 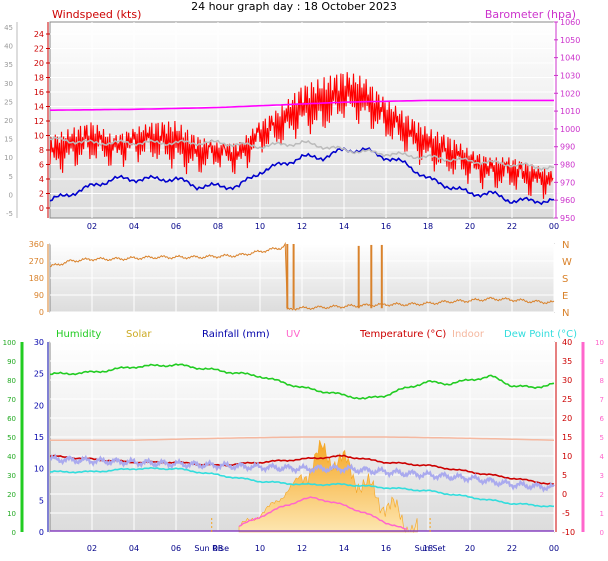 I want to click on humidity-tick-label: 100, so click(x=9, y=343).